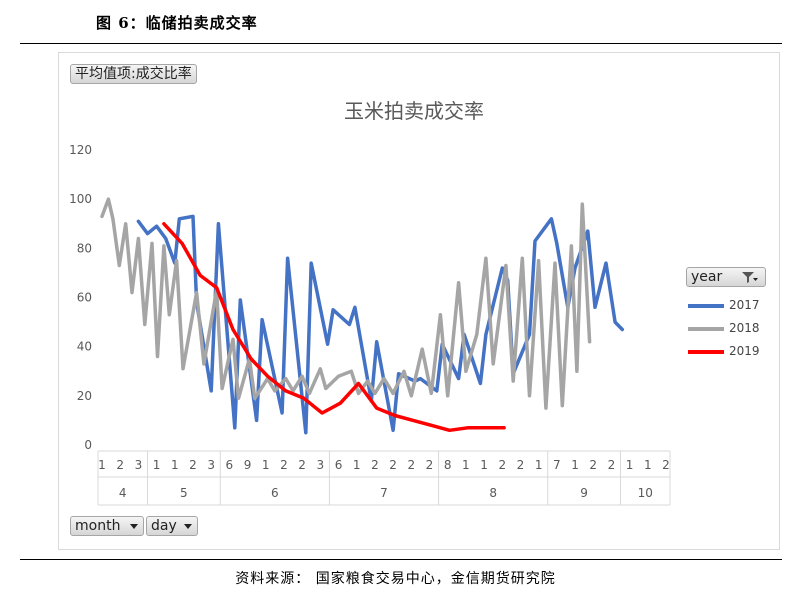  I want to click on figure-title: 图 6：临储拍卖成交率, so click(177, 23).